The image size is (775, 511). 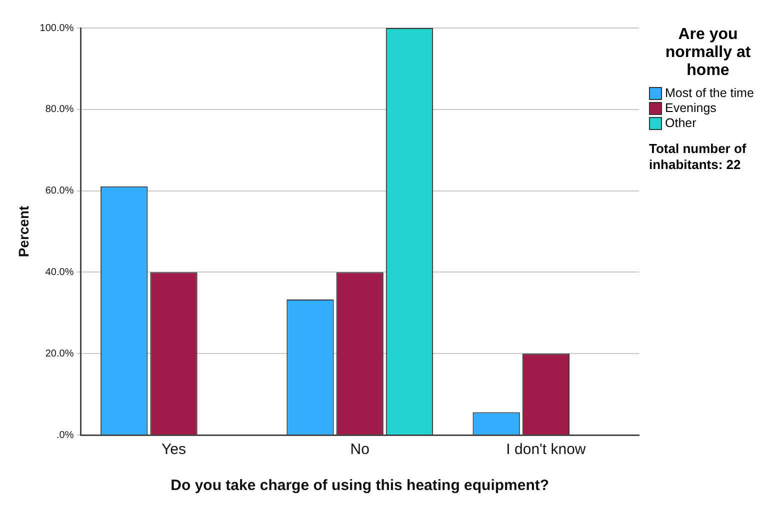 What do you see at coordinates (23, 231) in the screenshot?
I see `y-axis-title: Percent` at bounding box center [23, 231].